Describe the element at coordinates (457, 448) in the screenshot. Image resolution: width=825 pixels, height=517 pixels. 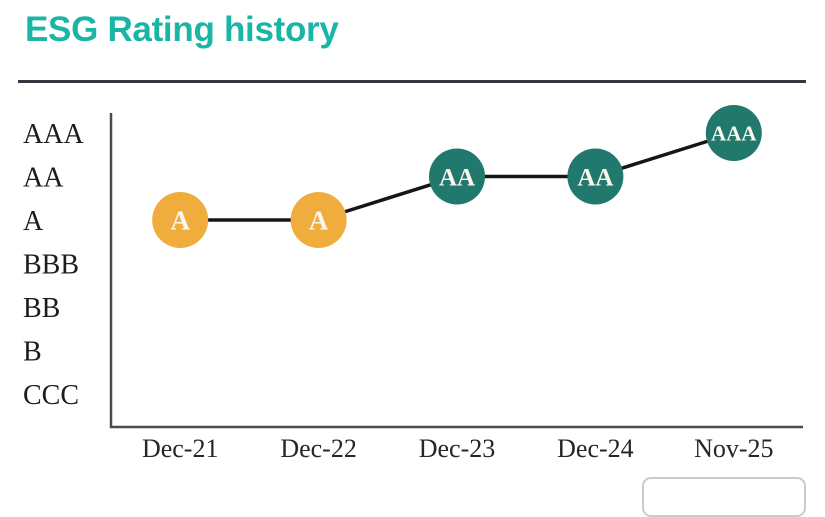
I see `x-axis-label: Dec-23` at that location.